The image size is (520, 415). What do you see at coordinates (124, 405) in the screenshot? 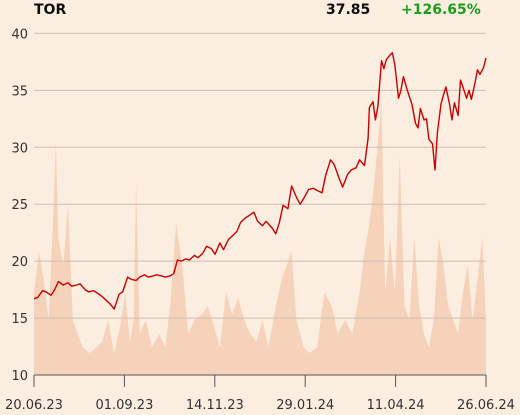
I see `x-tick-label: 01.09.23` at bounding box center [124, 405].